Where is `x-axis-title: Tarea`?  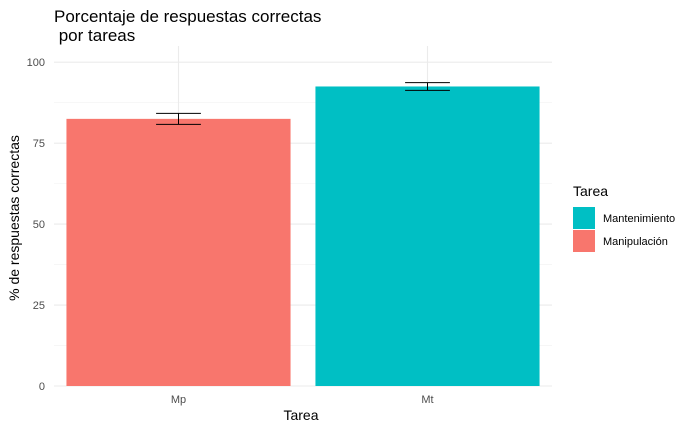
x-axis-title: Tarea is located at coordinates (300, 415).